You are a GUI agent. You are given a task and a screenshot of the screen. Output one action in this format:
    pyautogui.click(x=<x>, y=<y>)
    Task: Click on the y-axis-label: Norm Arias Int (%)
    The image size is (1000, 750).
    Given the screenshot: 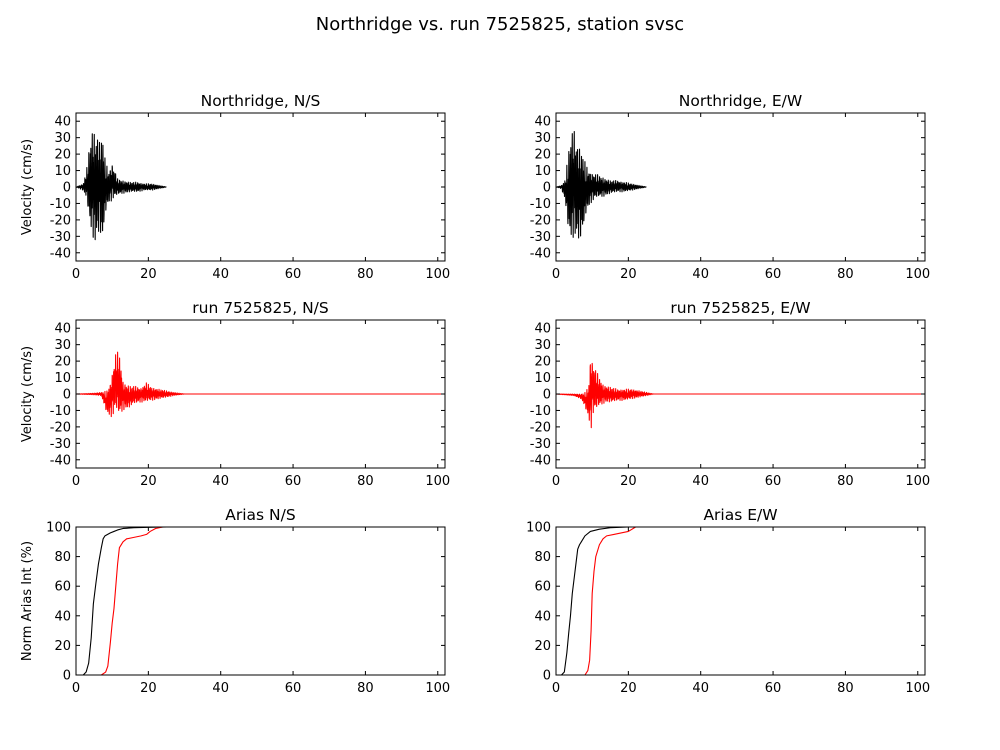 What is the action you would take?
    pyautogui.click(x=27, y=601)
    